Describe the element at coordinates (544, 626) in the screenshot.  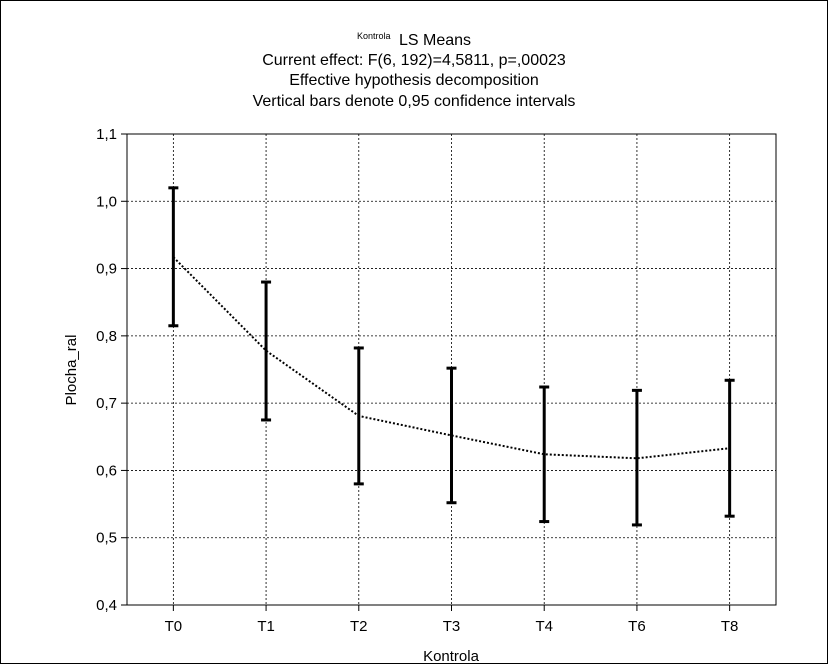
I see `x-tick-label: T4` at that location.